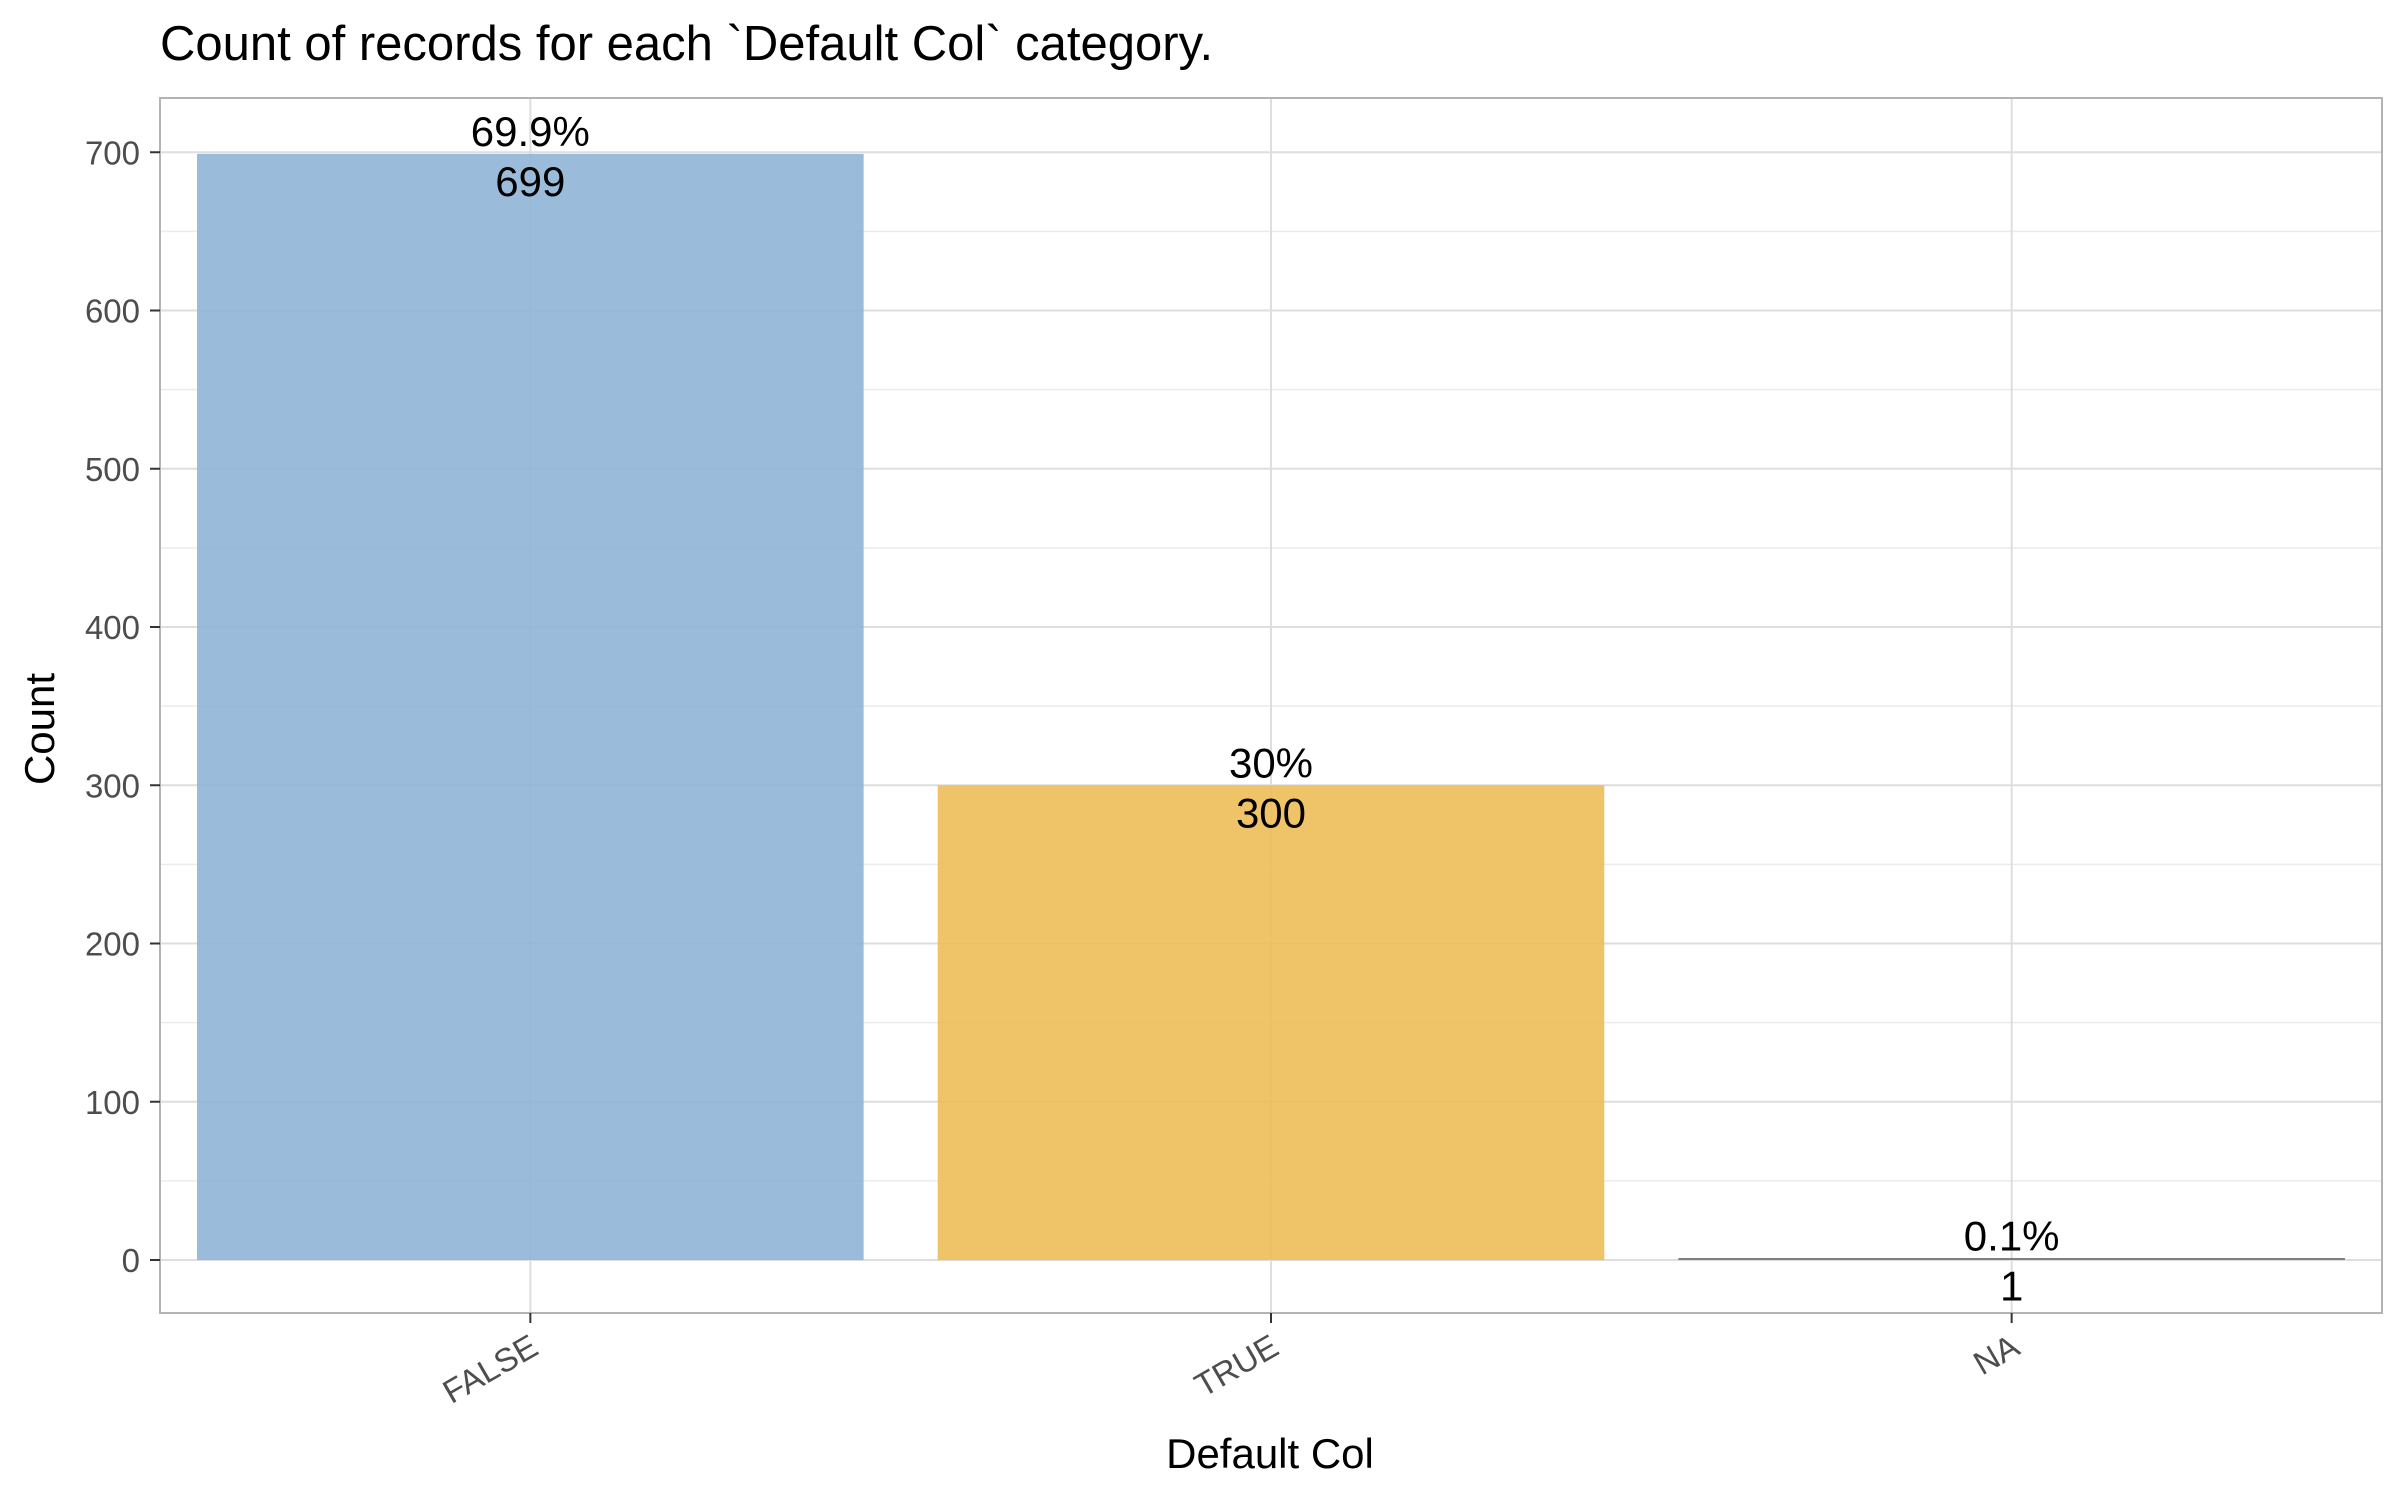 This screenshot has width=2400, height=1505. What do you see at coordinates (112, 152) in the screenshot?
I see `y-tick-label: 700` at bounding box center [112, 152].